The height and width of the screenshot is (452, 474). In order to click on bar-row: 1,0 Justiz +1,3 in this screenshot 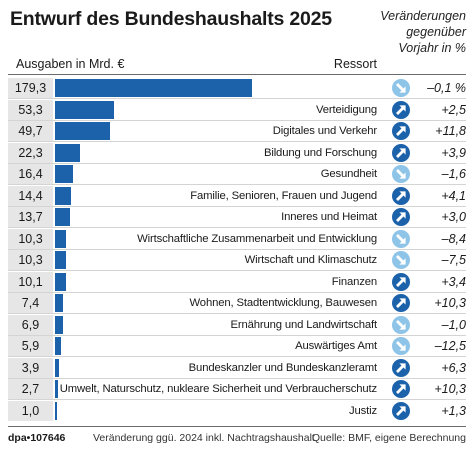, I will do `click(237, 411)`.